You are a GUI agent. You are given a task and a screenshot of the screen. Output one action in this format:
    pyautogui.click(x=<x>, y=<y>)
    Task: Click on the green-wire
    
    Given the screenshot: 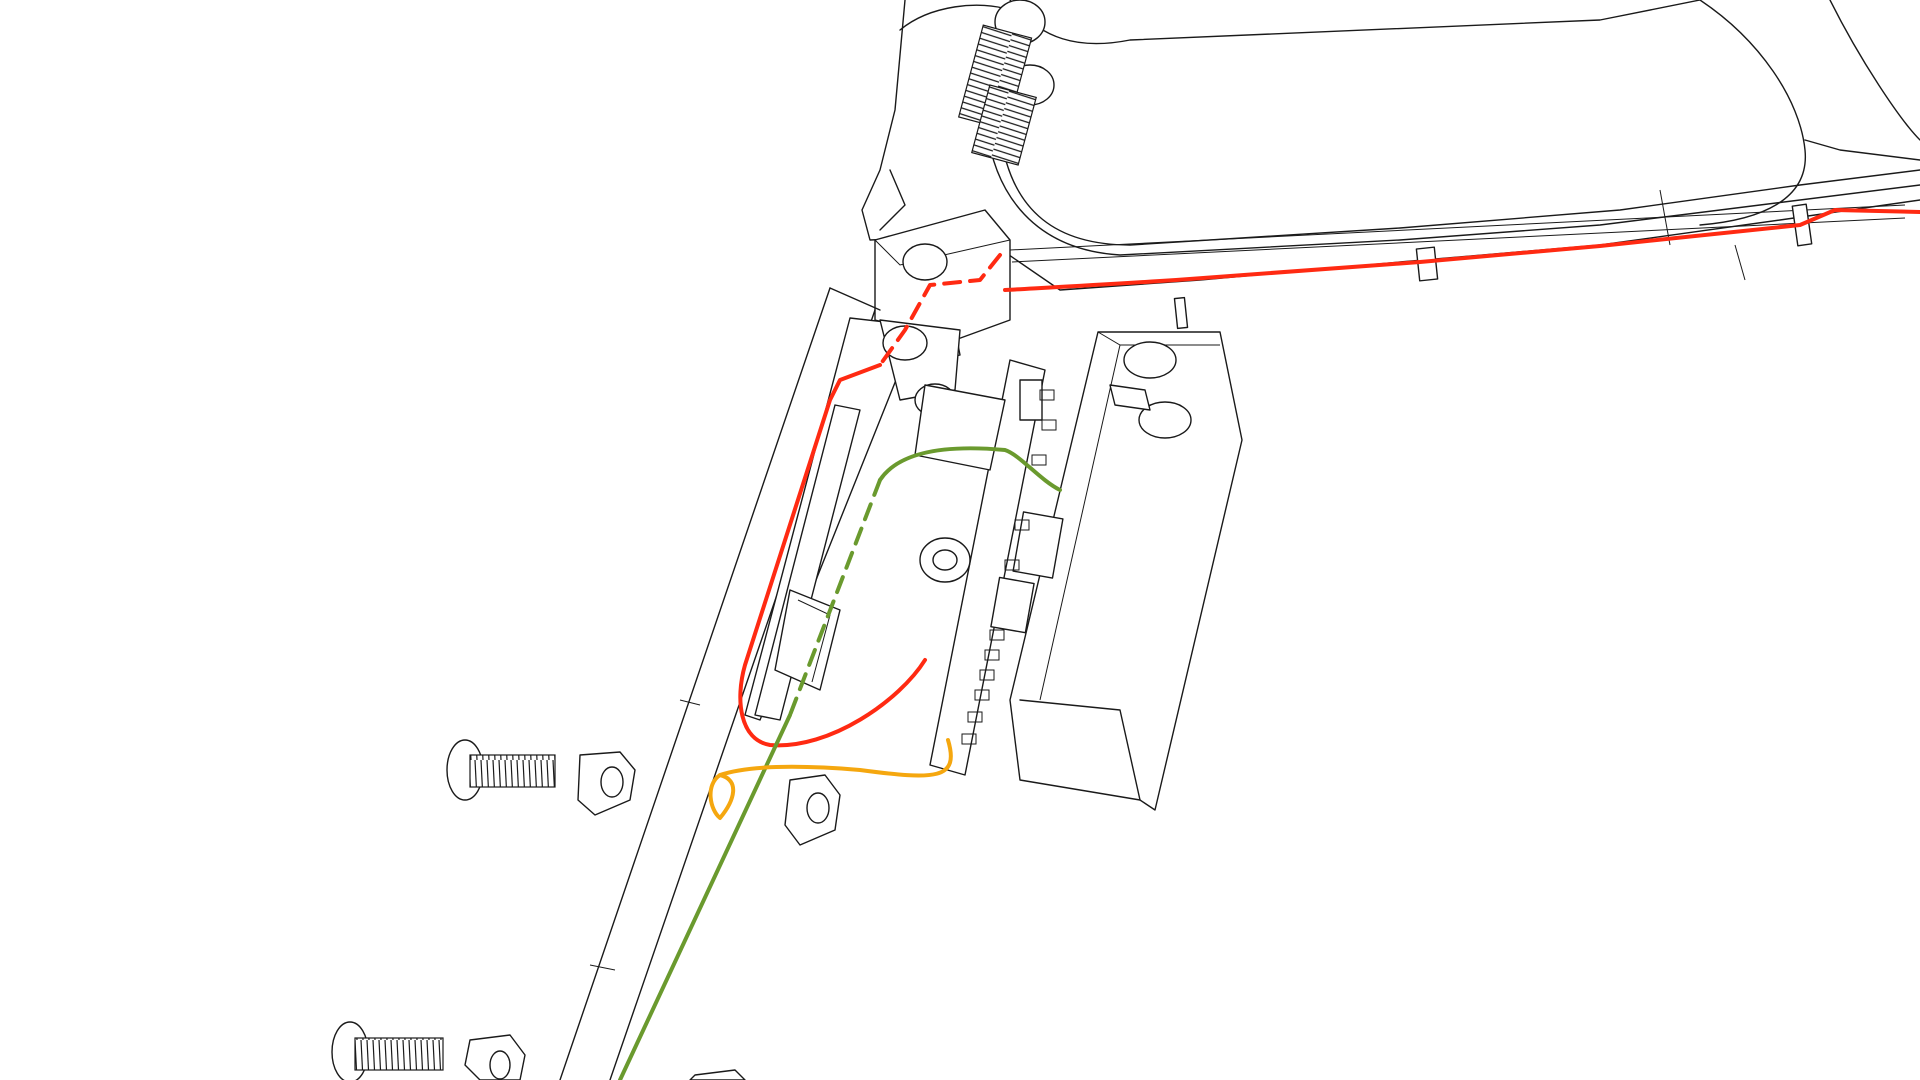 What is the action you would take?
    pyautogui.click(x=840, y=763)
    